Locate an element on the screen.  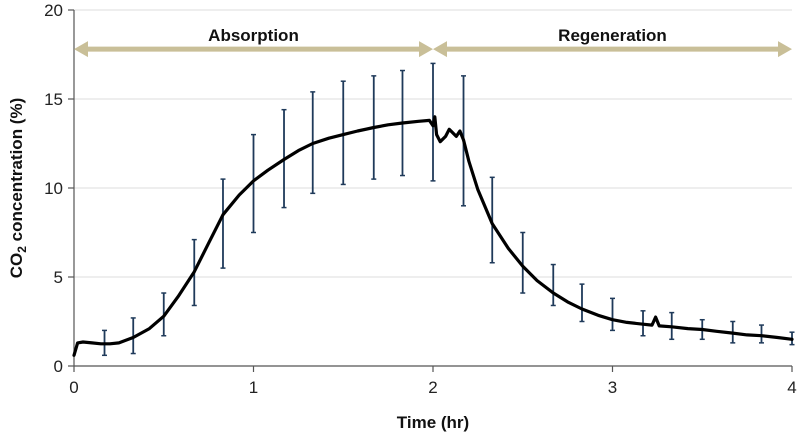
y-tick-label: 10 is located at coordinates (53, 188).